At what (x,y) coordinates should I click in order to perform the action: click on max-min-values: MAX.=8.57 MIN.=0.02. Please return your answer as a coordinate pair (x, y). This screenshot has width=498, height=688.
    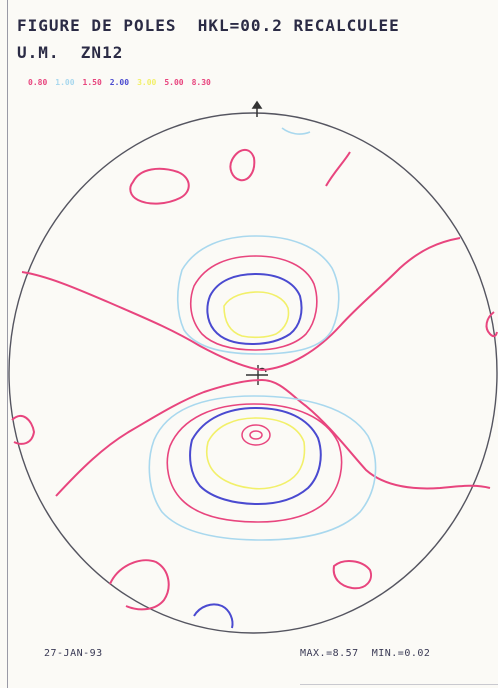
    Looking at the image, I should click on (365, 653).